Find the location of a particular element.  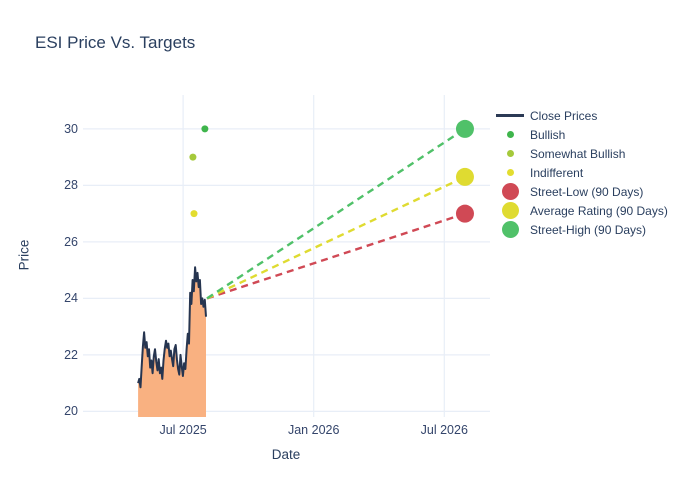

legend-item-label: Close Prices is located at coordinates (564, 115).